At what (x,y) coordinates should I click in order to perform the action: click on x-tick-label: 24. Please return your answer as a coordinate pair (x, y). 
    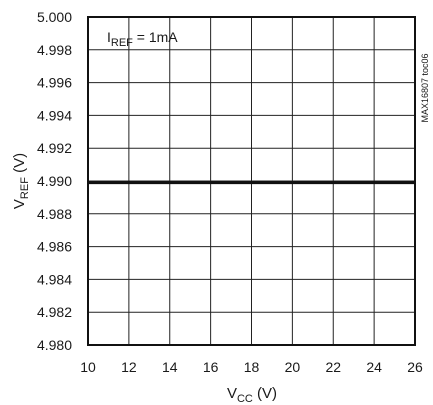
    Looking at the image, I should click on (374, 367).